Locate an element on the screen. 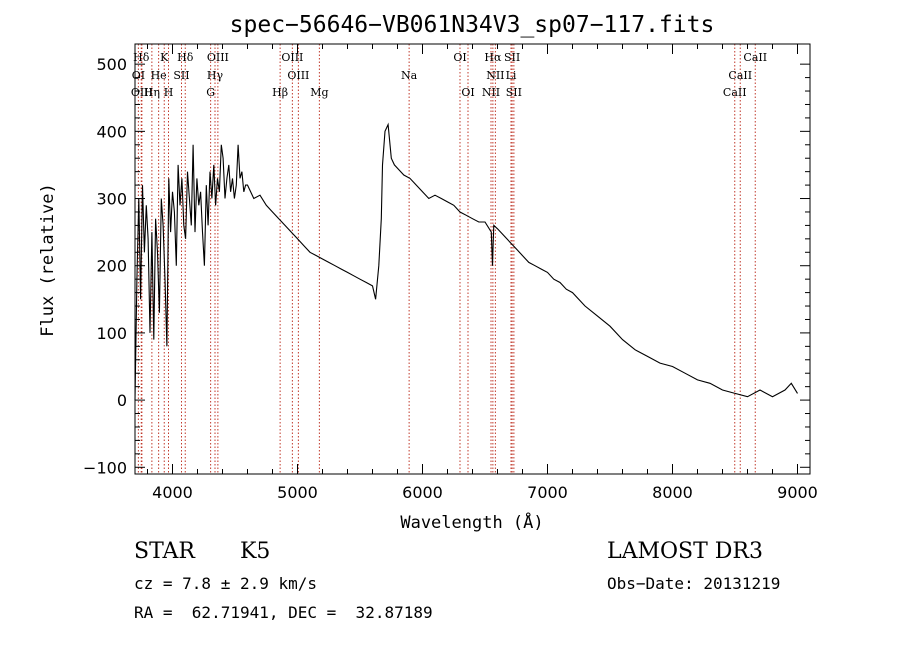  y-tick-label: 300 is located at coordinates (111, 199).